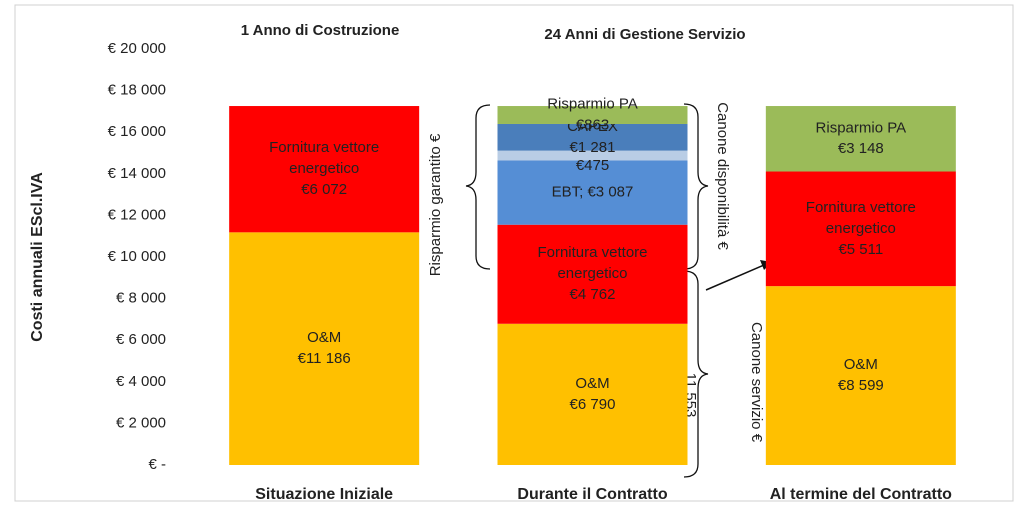 Image resolution: width=1021 pixels, height=507 pixels. Describe the element at coordinates (861, 148) in the screenshot. I see `data-label: €3 148` at that location.